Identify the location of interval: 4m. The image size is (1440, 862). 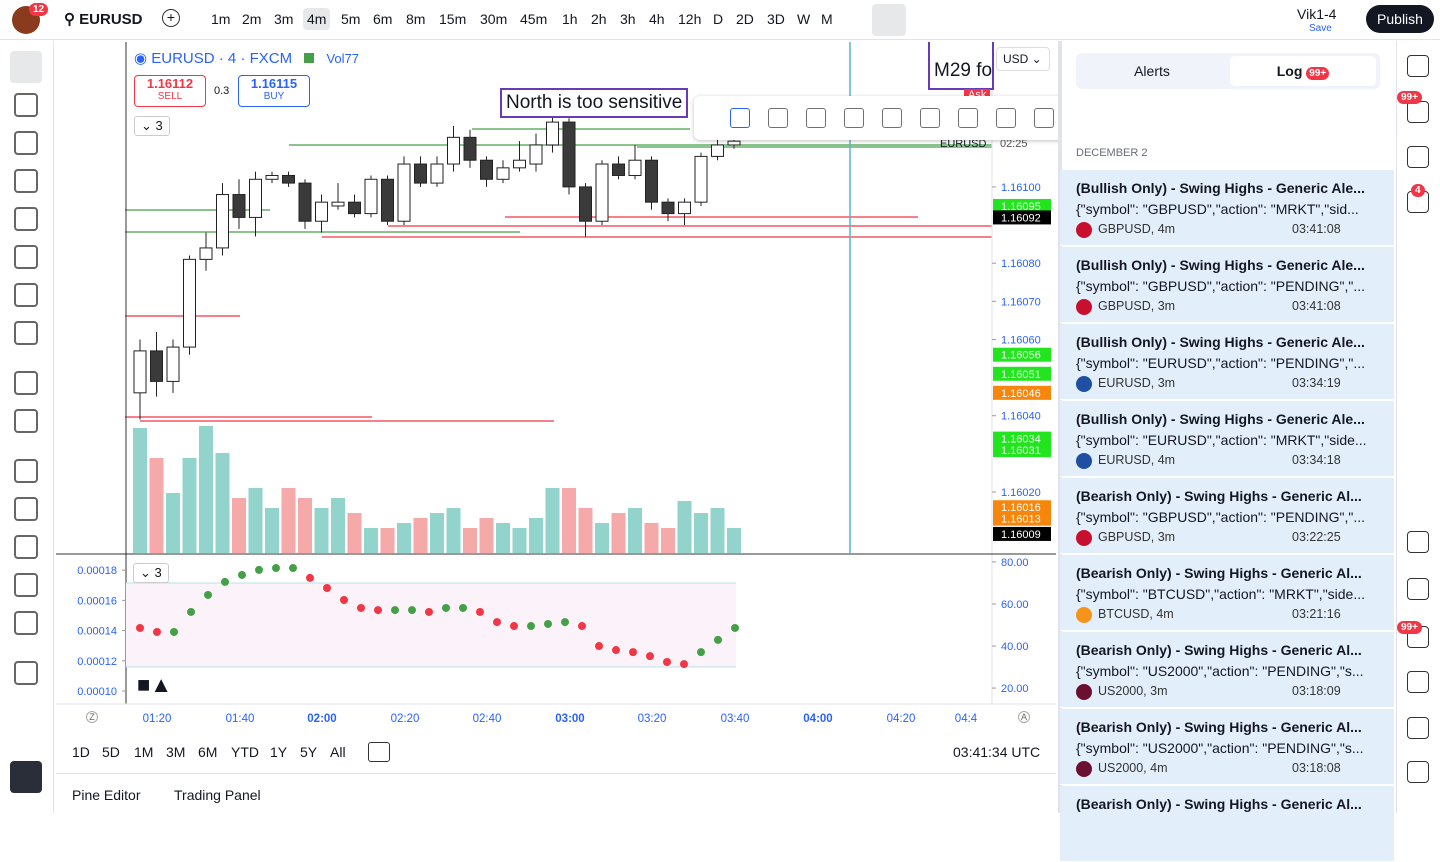
(317, 19).